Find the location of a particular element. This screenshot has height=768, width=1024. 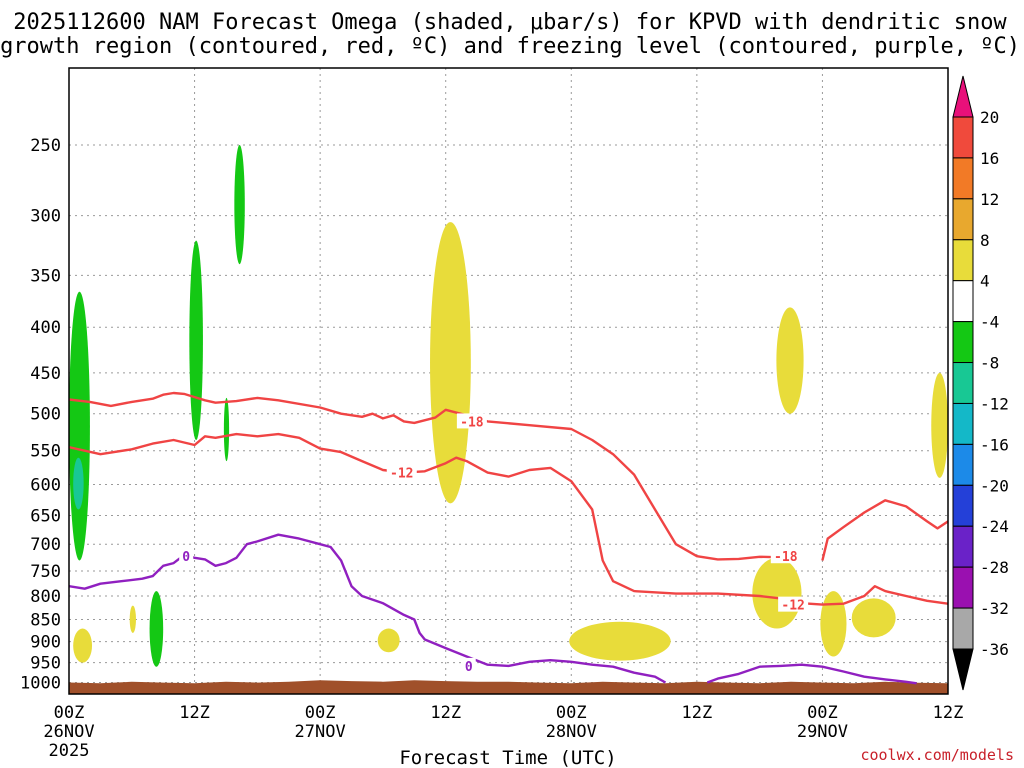

terrain-fill is located at coordinates (508, 687).